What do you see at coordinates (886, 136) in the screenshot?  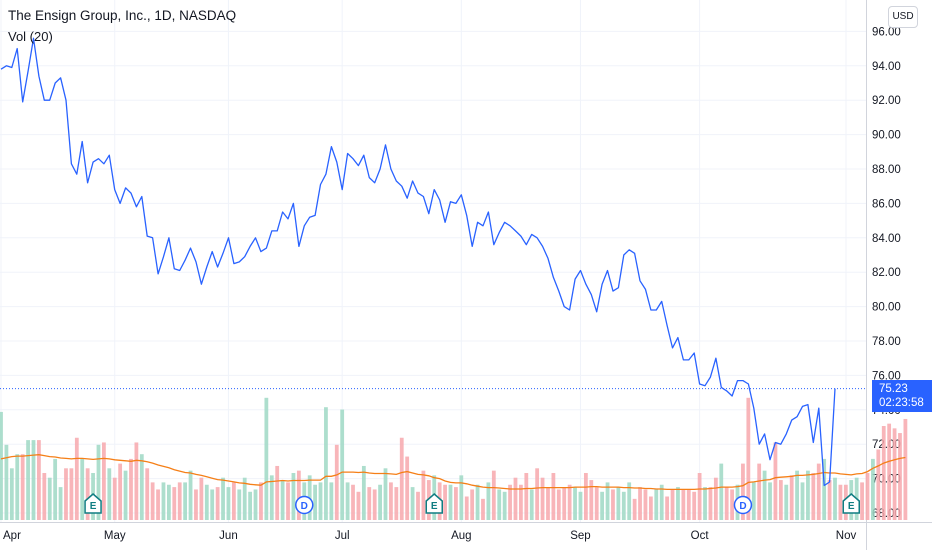 I see `y-tick-label: 90.00` at bounding box center [886, 136].